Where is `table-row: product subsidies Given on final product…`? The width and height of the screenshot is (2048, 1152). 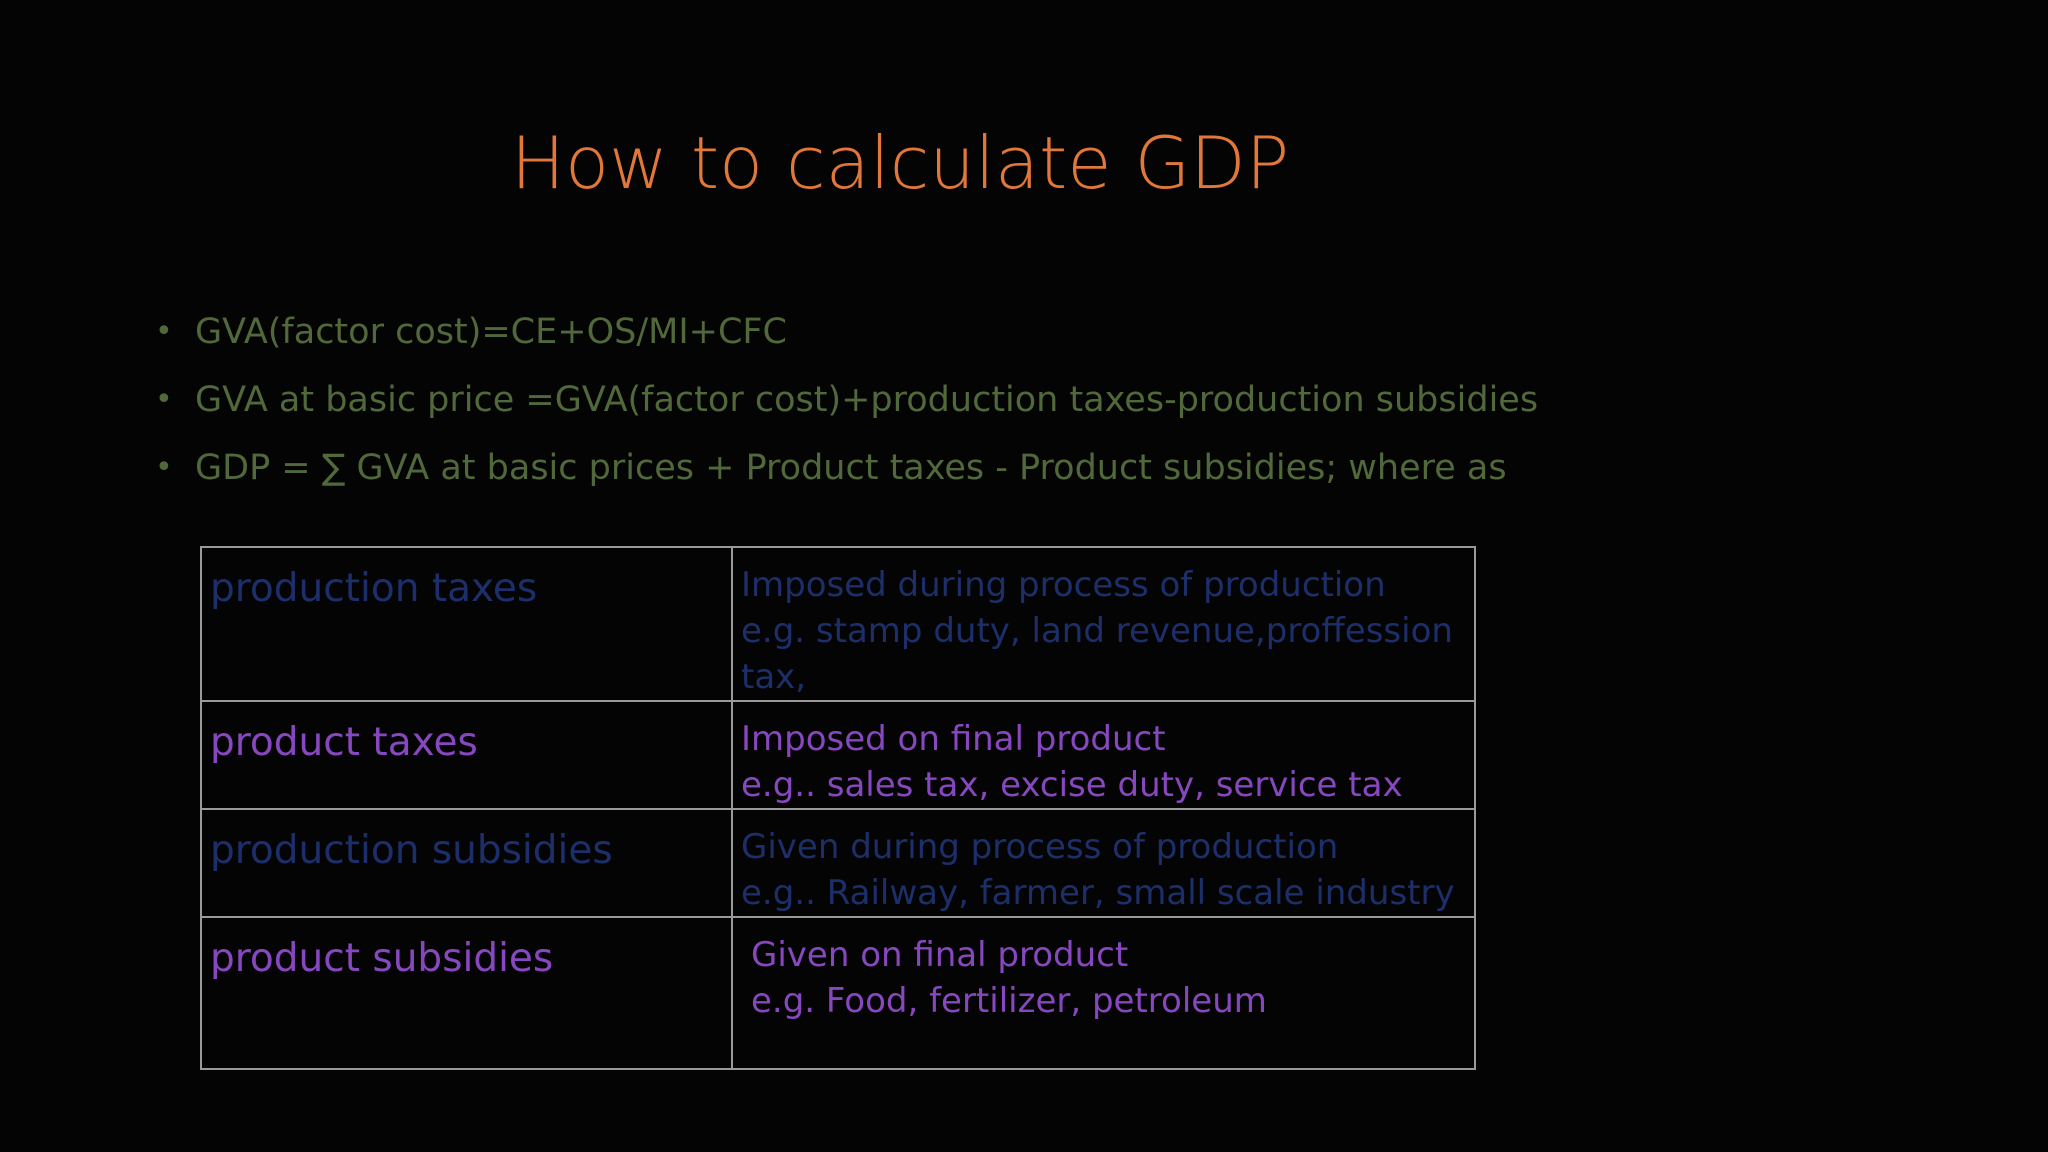 table-row: product subsidies Given on final product… is located at coordinates (838, 993).